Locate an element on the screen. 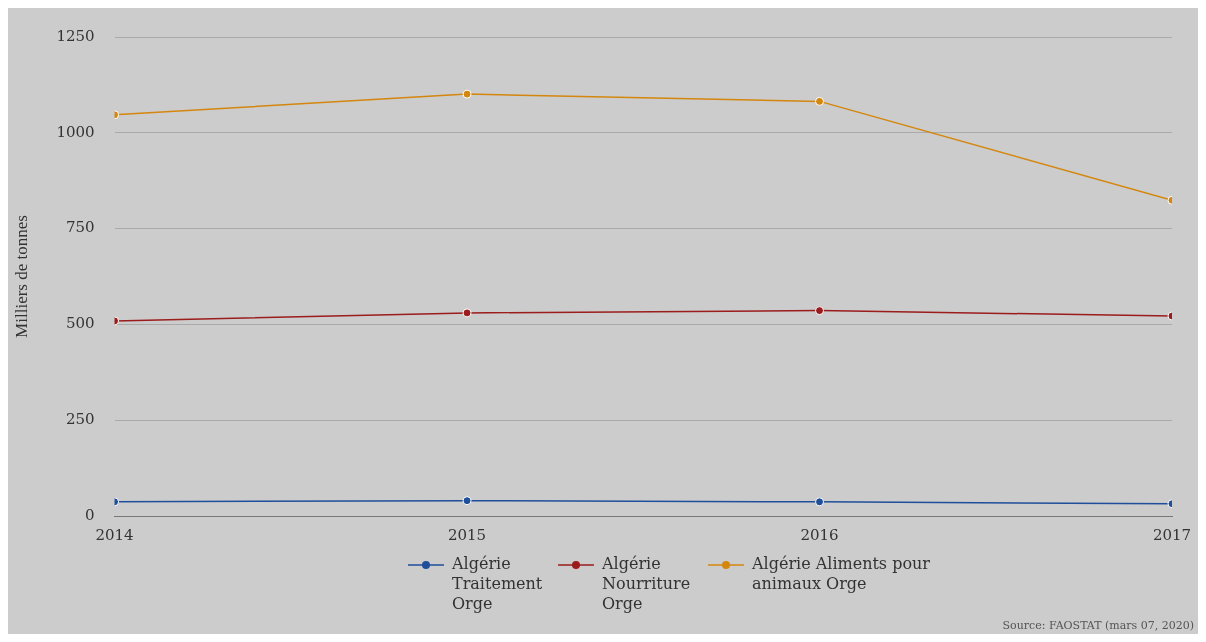  legend-label: Algérie Aliments pour animaux Orge is located at coordinates (841, 574).